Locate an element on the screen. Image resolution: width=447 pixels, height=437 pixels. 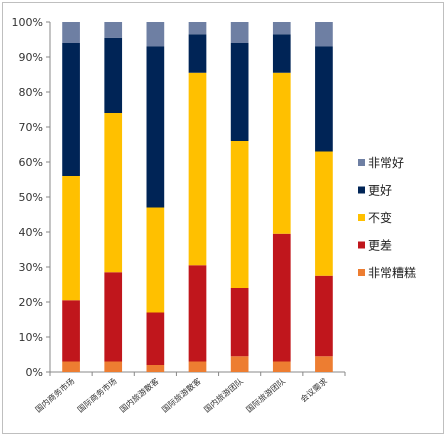
legend-label: 非常糟糕 is located at coordinates (392, 272).